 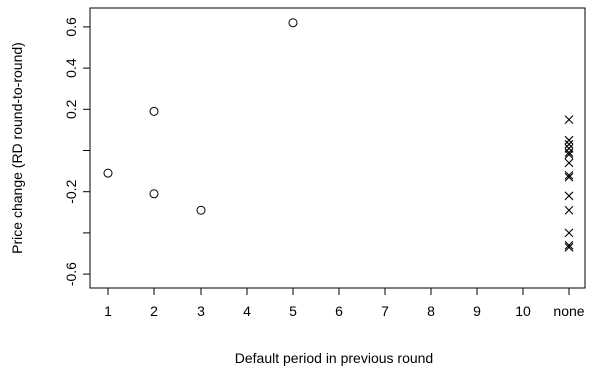 I want to click on x-axis-title: Default period in previous round, so click(x=334, y=358).